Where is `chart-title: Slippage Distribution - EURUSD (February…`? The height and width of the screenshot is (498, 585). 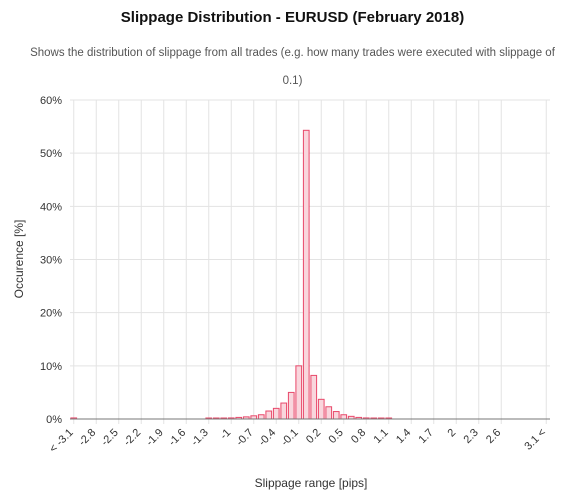 chart-title: Slippage Distribution - EURUSD (February… is located at coordinates (292, 17).